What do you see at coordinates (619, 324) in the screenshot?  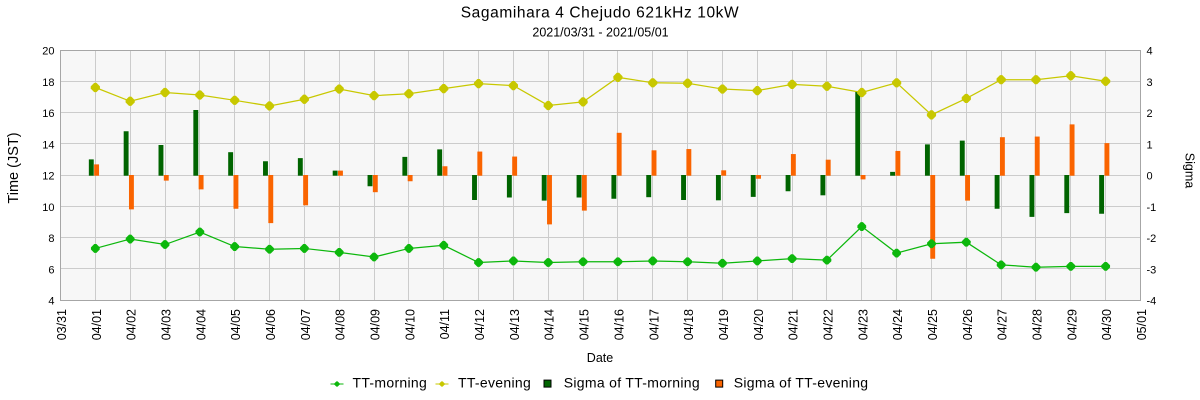 I see `svg-text: 04/16` at bounding box center [619, 324].